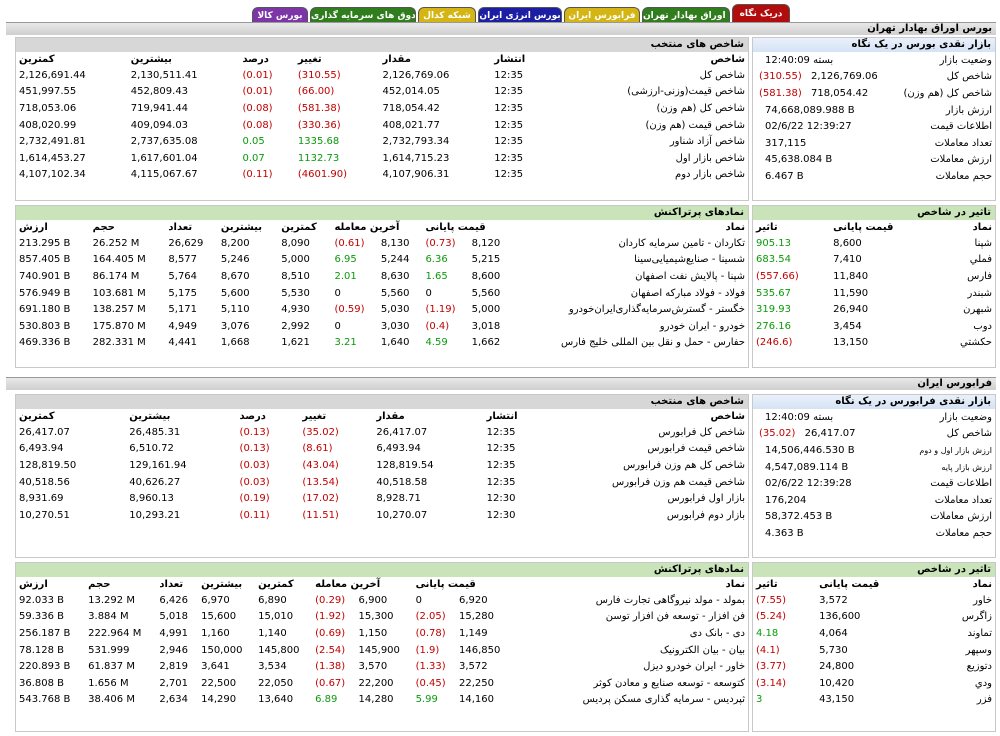 This screenshot has width=1000, height=736. I want to click on symbol-link: حفارس - حمل و نقل بین المللی خلیج فارس, so click(653, 343).